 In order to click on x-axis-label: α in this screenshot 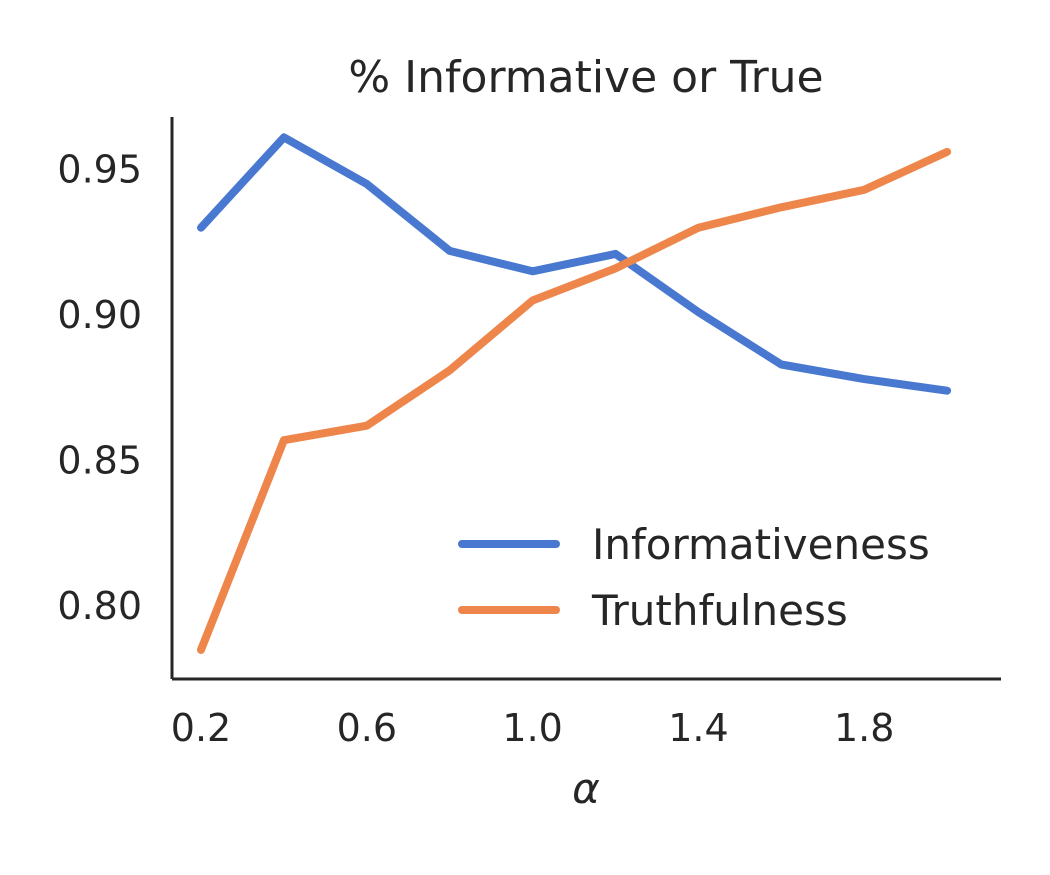, I will do `click(586, 788)`.